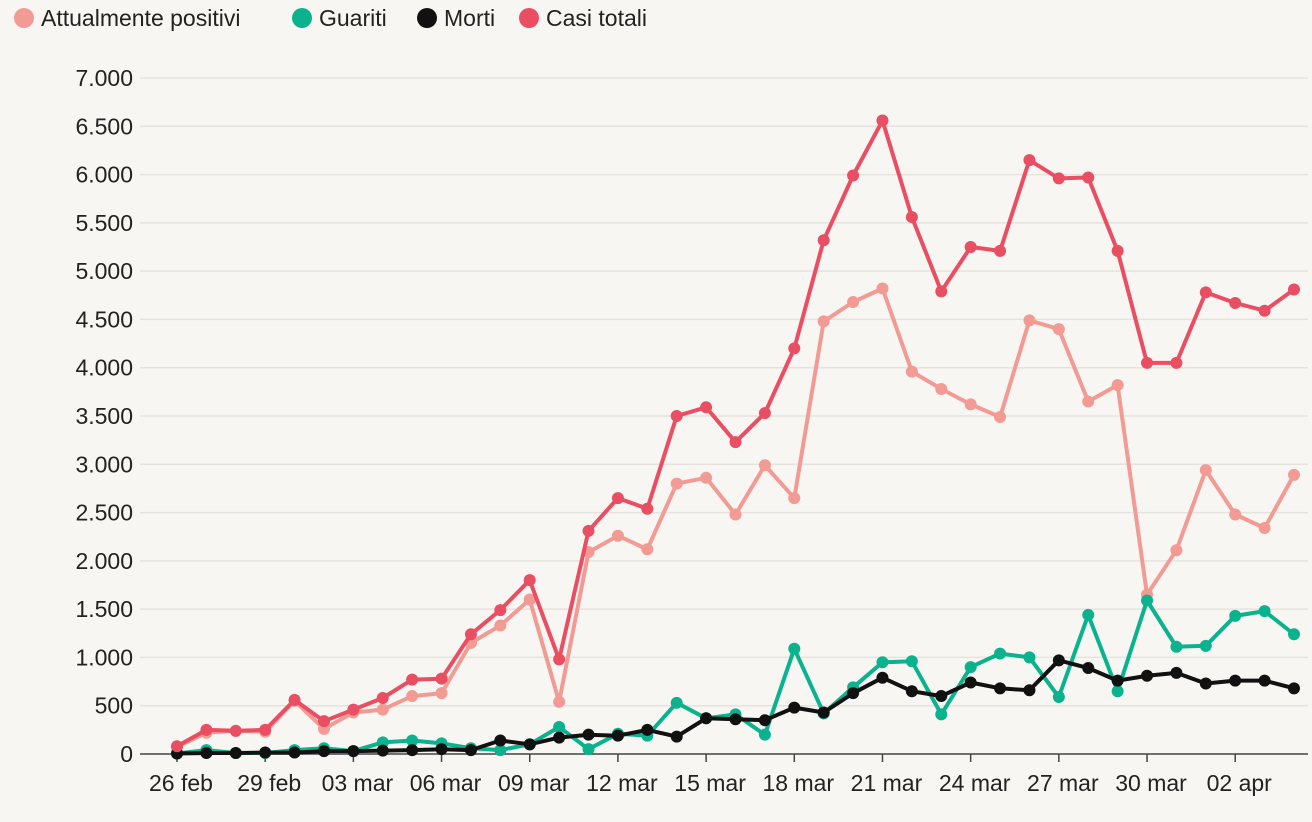 The image size is (1312, 822). Describe the element at coordinates (339, 18) in the screenshot. I see `legend-item-2: Guariti` at that location.